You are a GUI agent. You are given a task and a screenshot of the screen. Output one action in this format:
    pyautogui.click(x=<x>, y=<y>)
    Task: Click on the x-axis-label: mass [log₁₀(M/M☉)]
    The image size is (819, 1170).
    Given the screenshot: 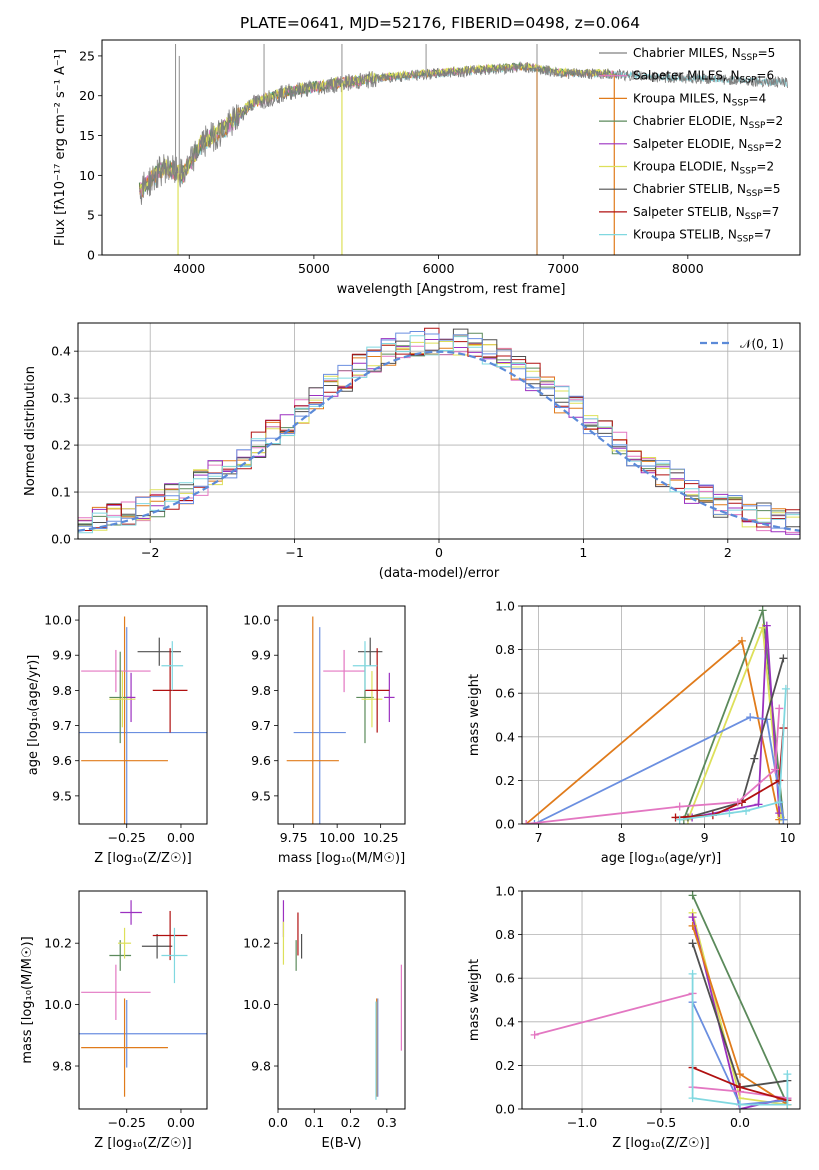 What is the action you would take?
    pyautogui.click(x=341, y=858)
    